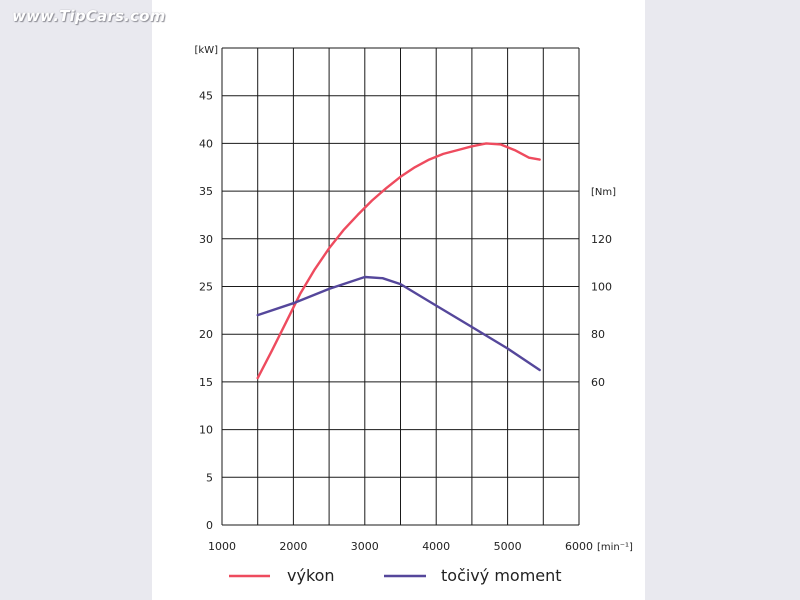 The image size is (800, 600). I want to click on legend-label-torque: točivý moment, so click(501, 575).